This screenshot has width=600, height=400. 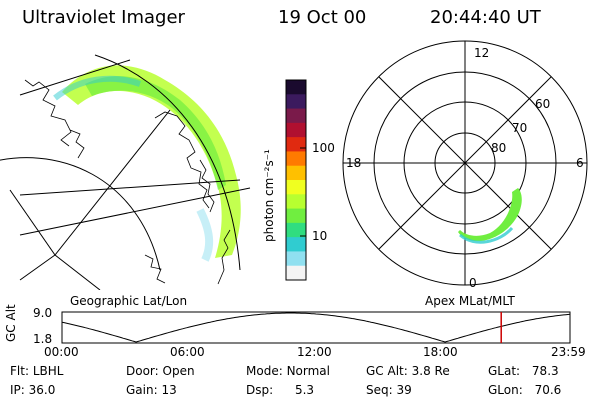 What do you see at coordinates (280, 390) in the screenshot?
I see `dsp-field: Dsp: 5.3` at bounding box center [280, 390].